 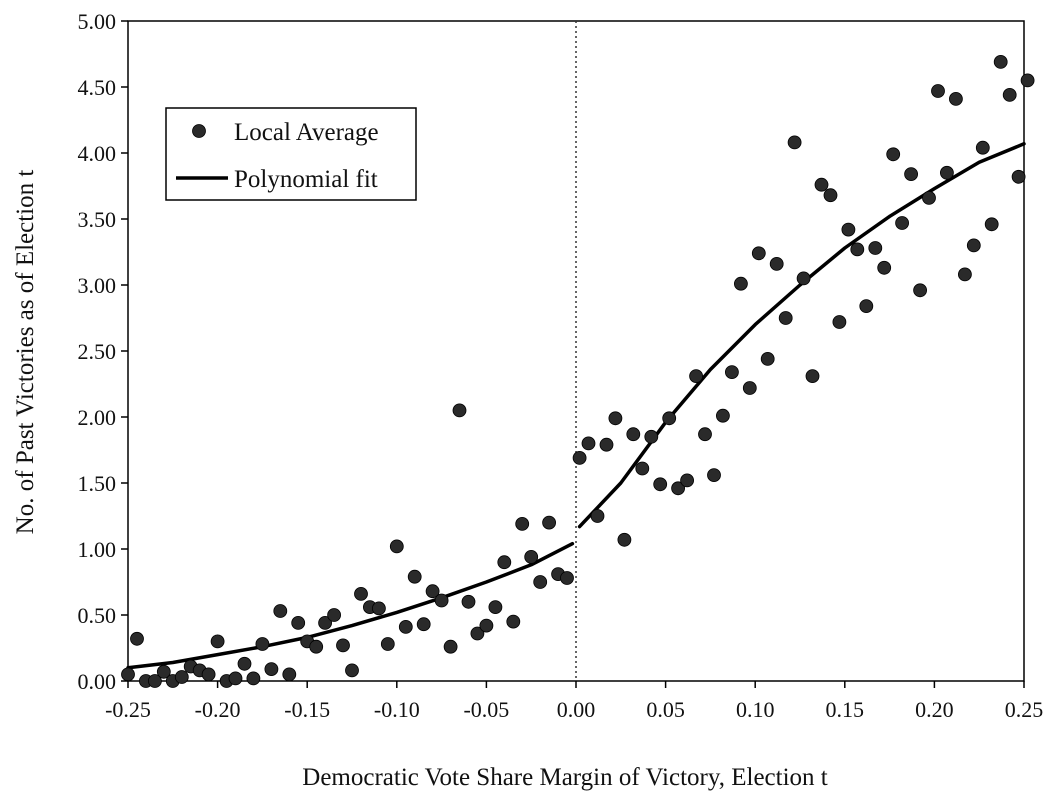 I want to click on legend-box, so click(x=291, y=154).